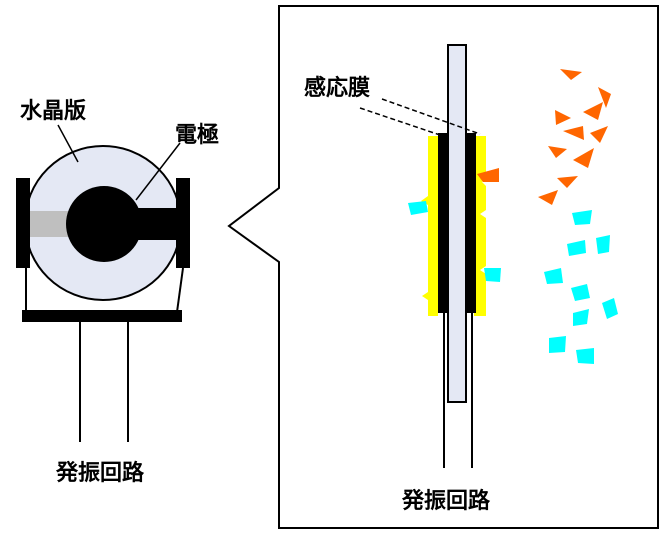  Describe the element at coordinates (457, 223) in the screenshot. I see `crystal-plate-section` at that location.